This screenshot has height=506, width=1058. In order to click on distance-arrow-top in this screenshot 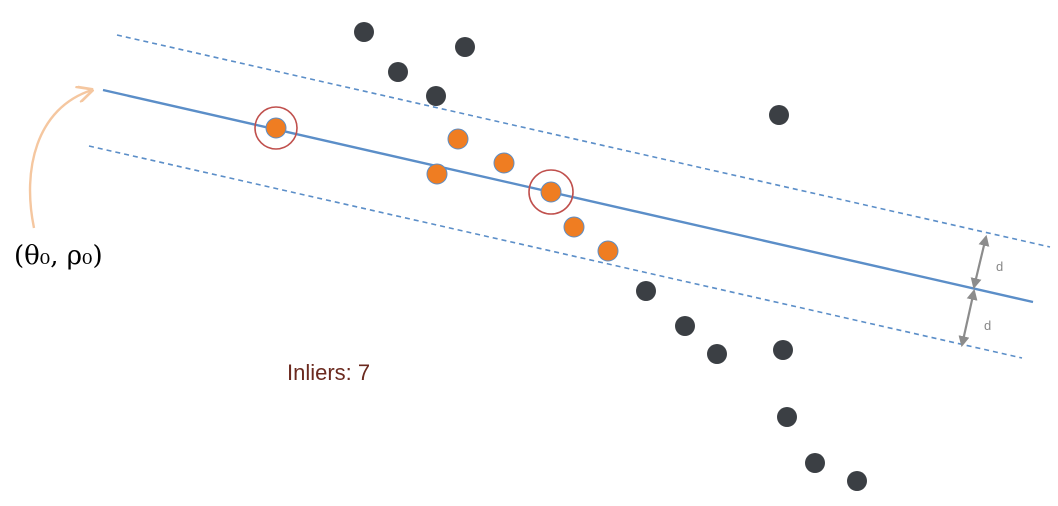, I will do `click(980, 262)`.